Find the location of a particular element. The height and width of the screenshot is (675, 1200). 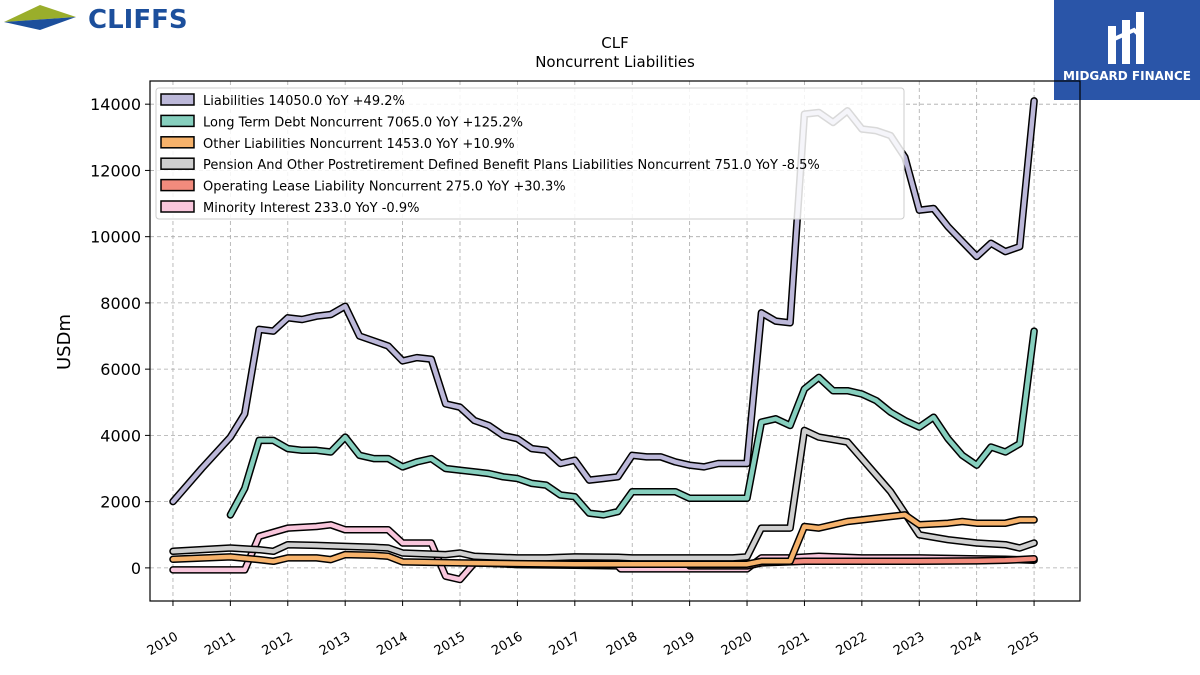

x-tick-label: 2010 is located at coordinates (163, 644).